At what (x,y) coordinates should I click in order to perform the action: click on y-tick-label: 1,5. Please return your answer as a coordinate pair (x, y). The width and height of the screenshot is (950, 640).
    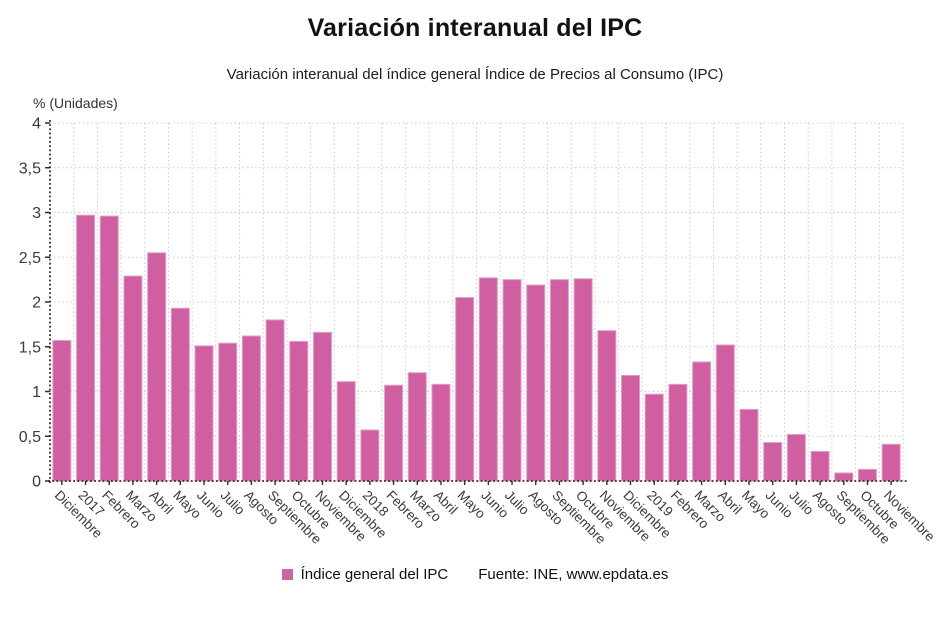
    Looking at the image, I should click on (30, 347).